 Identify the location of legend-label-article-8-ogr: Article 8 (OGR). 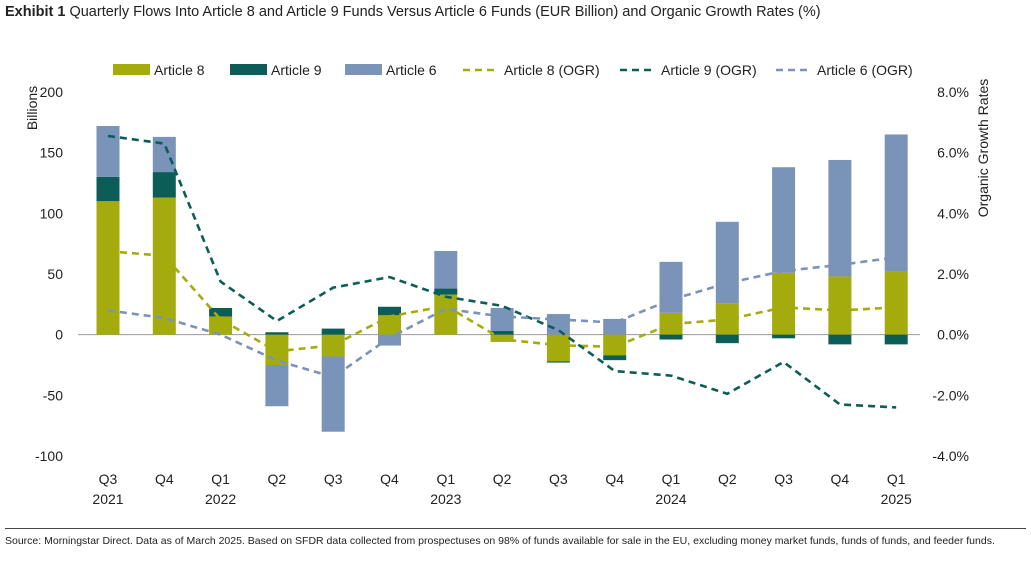
(552, 70).